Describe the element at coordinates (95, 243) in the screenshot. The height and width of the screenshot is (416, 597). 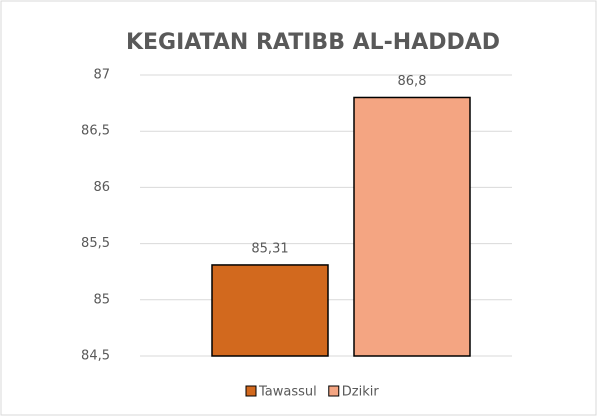
I see `y-tick-label: 85,5` at that location.